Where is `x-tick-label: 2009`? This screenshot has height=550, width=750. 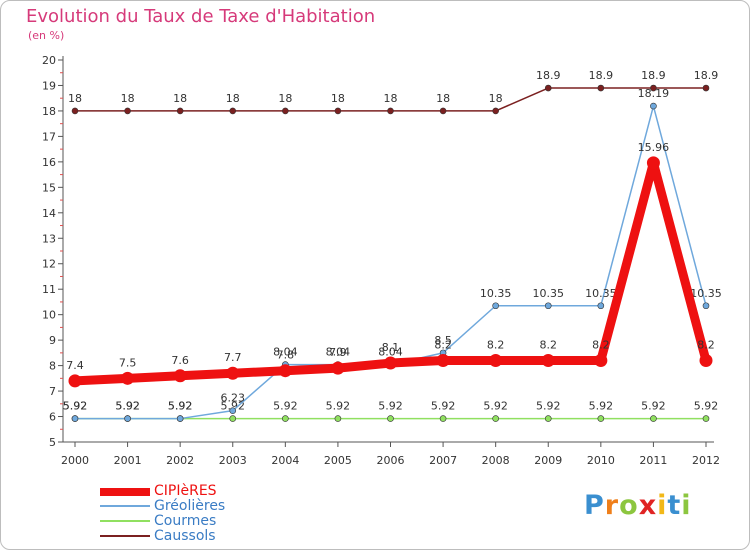
x-tick-label: 2009 is located at coordinates (548, 460).